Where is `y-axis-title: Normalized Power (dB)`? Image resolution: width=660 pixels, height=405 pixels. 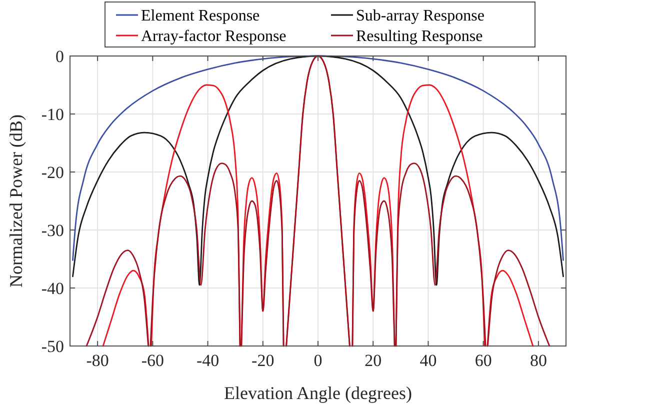
y-axis-title: Normalized Power (dB) is located at coordinates (16, 201).